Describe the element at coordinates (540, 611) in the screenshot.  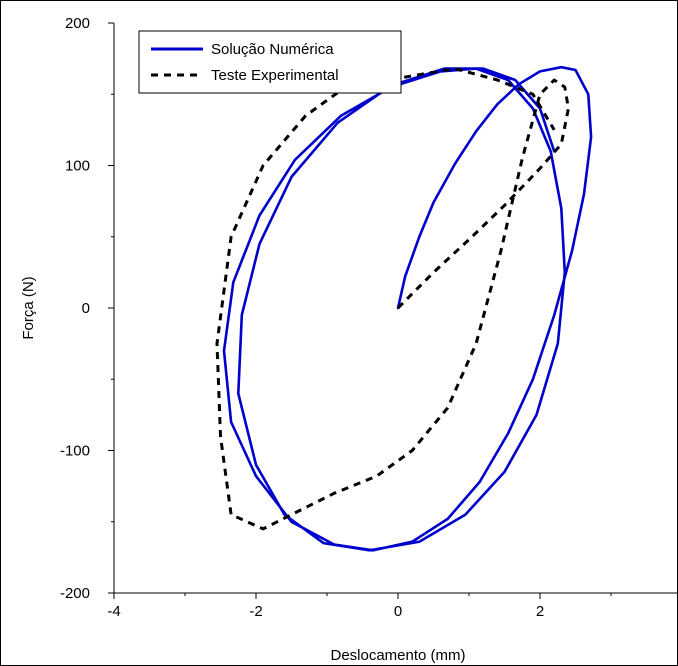
I see `x-tick-label: 2` at that location.